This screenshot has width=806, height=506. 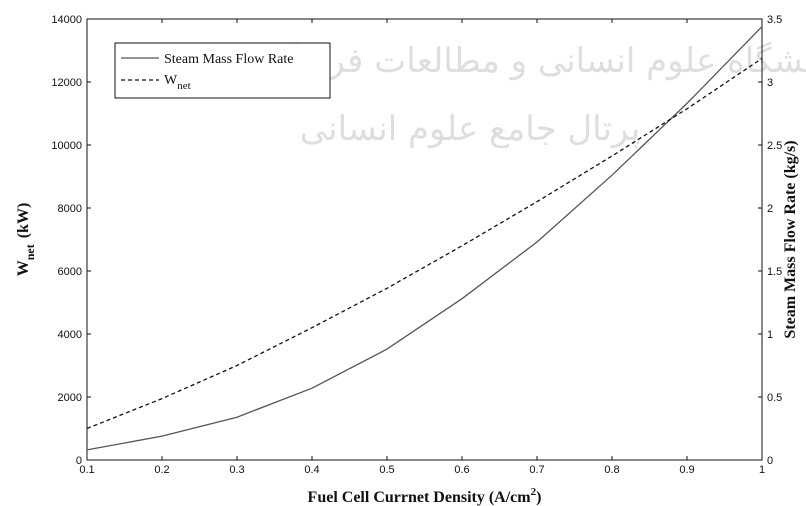 What do you see at coordinates (774, 272) in the screenshot?
I see `right-y-tick-label: 1.5` at bounding box center [774, 272].